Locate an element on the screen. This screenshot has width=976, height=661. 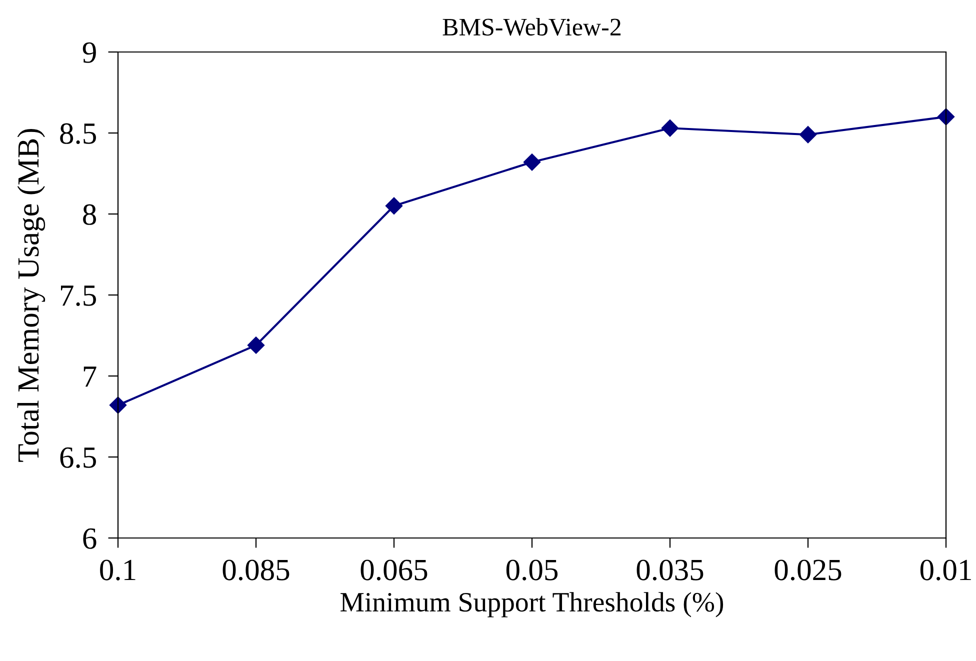
x-tick-label: 0.01 is located at coordinates (945, 570).